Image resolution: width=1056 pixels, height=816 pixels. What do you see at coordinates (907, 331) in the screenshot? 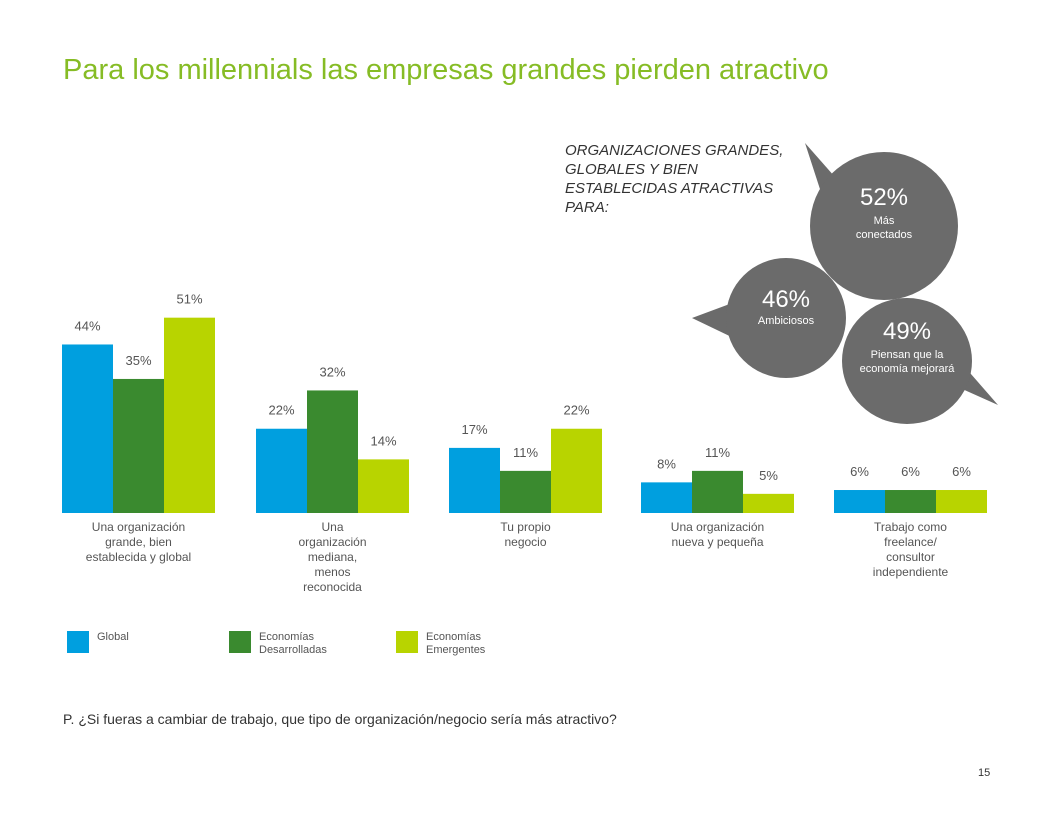
I see `bubble-pct: 49%` at bounding box center [907, 331].